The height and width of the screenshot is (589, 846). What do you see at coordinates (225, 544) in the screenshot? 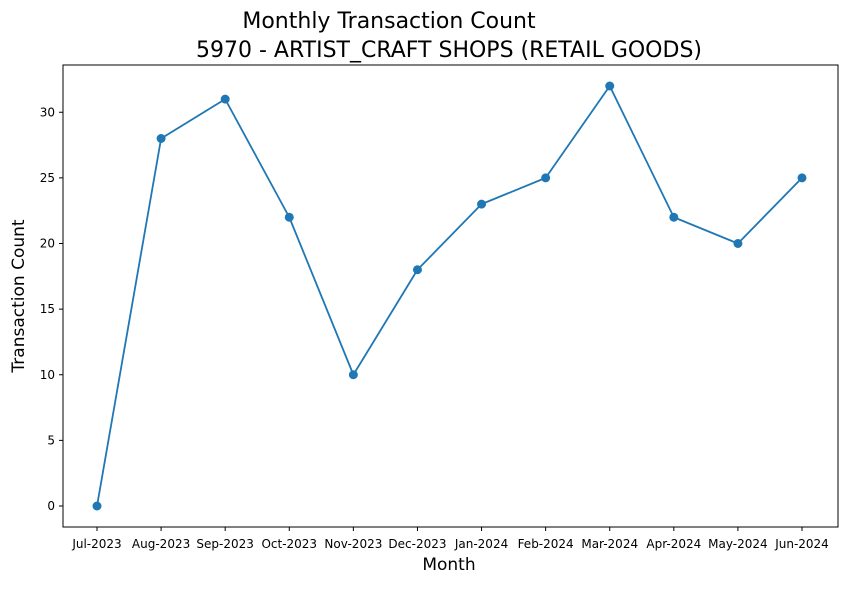
I see `x-tick-label: Sep-2023` at bounding box center [225, 544].